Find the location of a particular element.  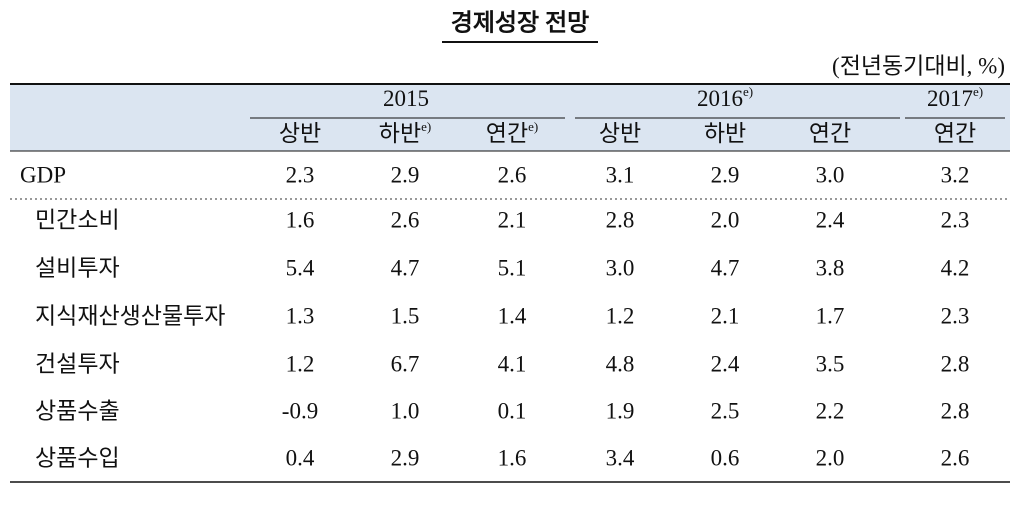

year-header: 2016e) is located at coordinates (725, 97).